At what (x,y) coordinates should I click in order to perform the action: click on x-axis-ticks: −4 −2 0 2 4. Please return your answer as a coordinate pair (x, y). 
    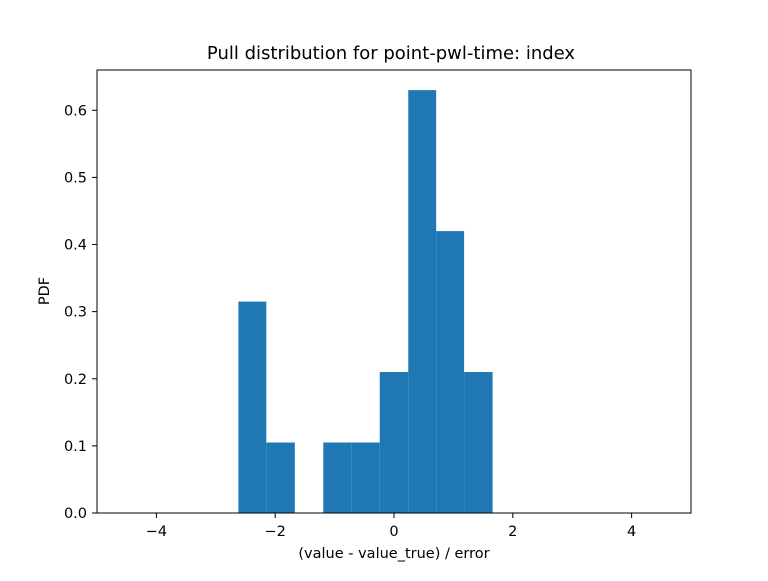
    Looking at the image, I should click on (391, 526).